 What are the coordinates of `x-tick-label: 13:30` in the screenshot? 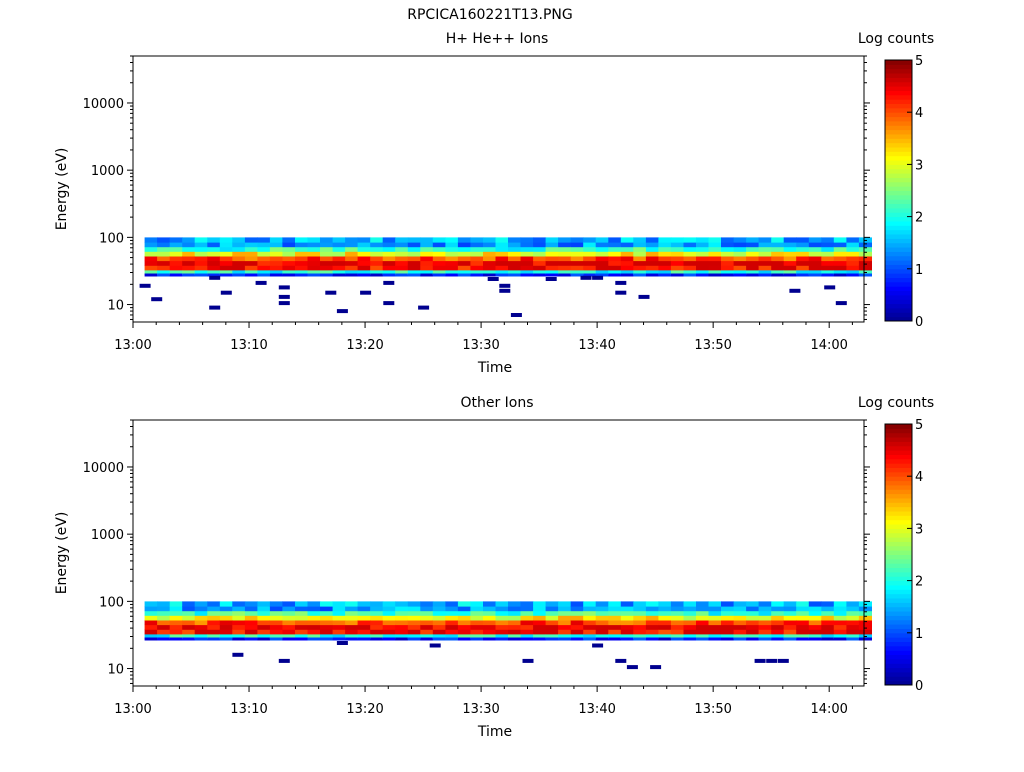 It's located at (480, 709).